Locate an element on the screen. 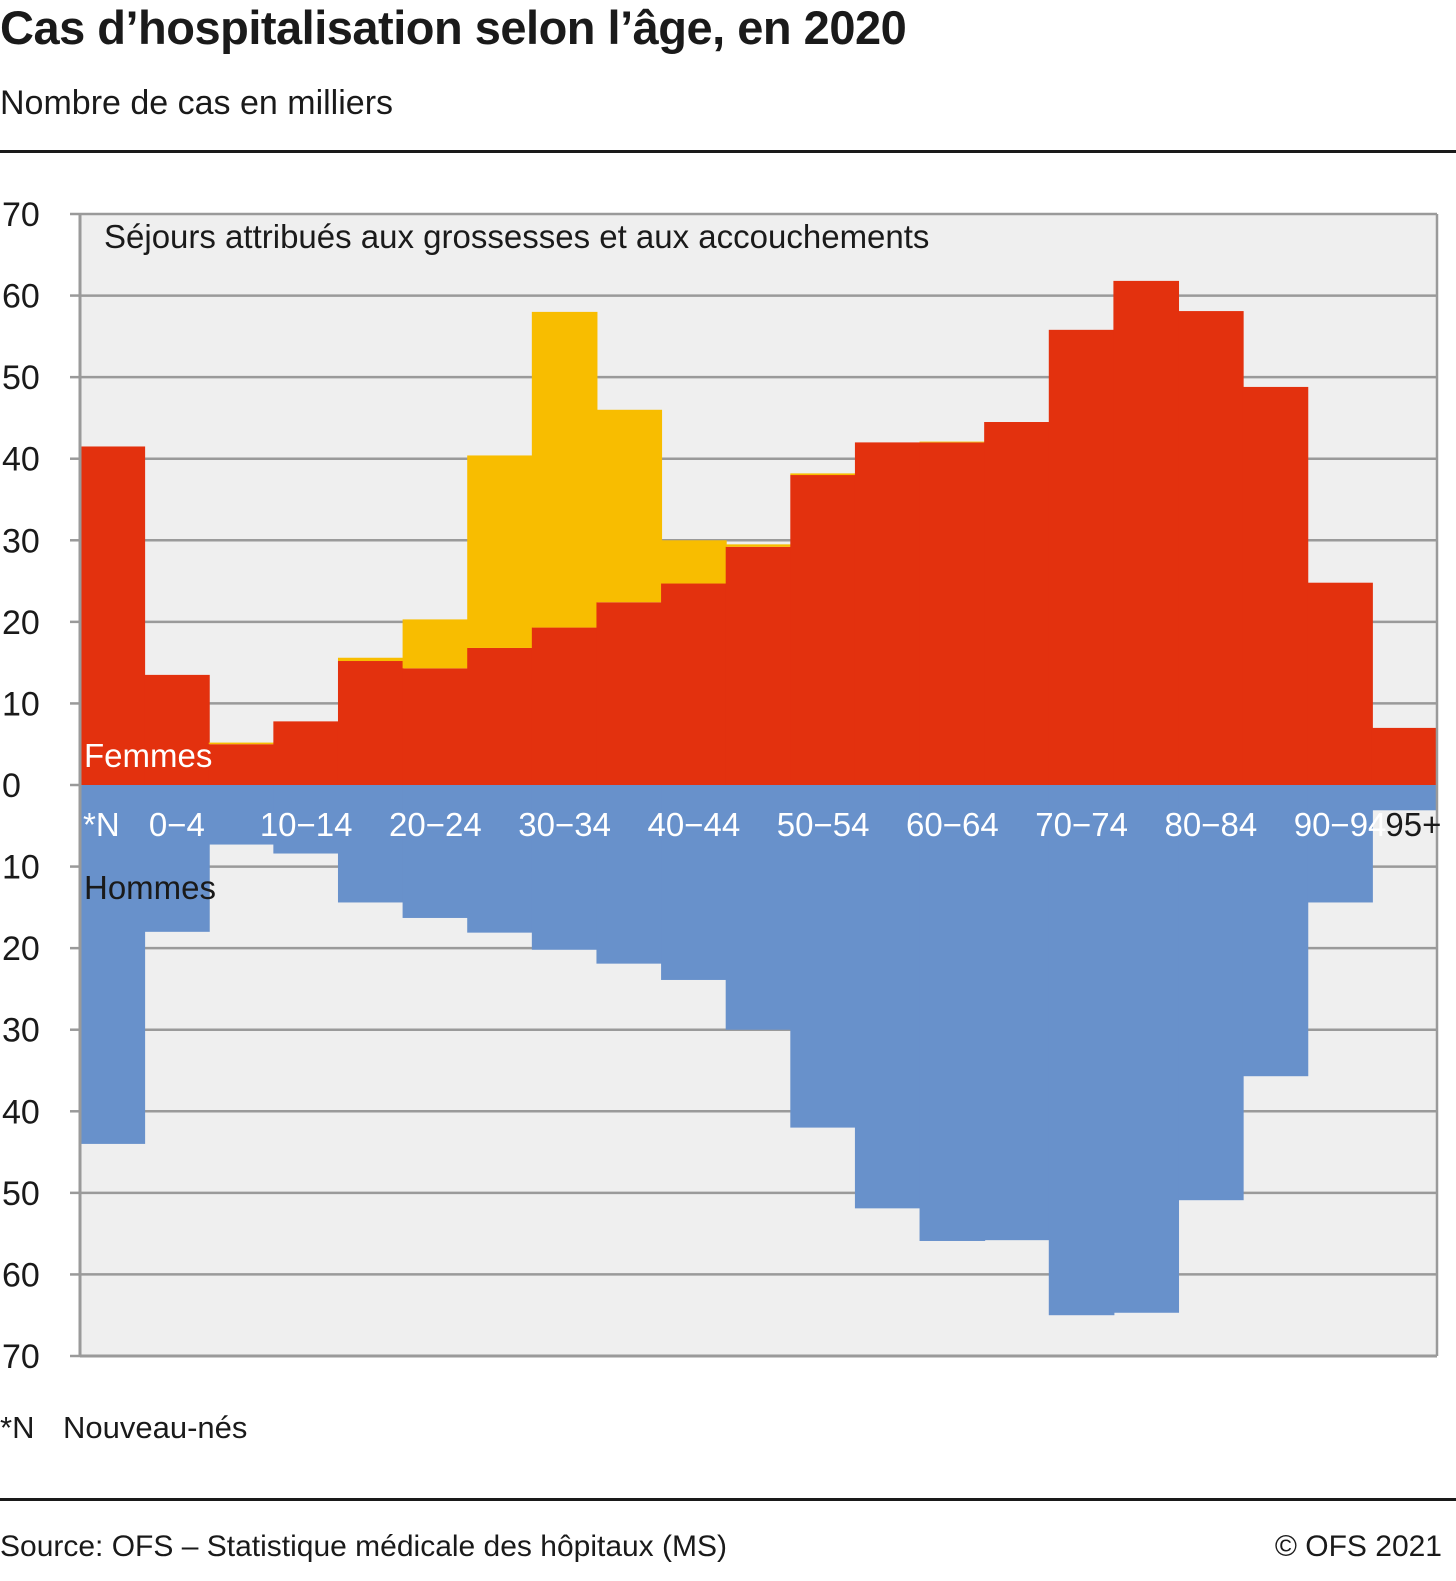  x-tick-label: 70−74 is located at coordinates (1081, 824).